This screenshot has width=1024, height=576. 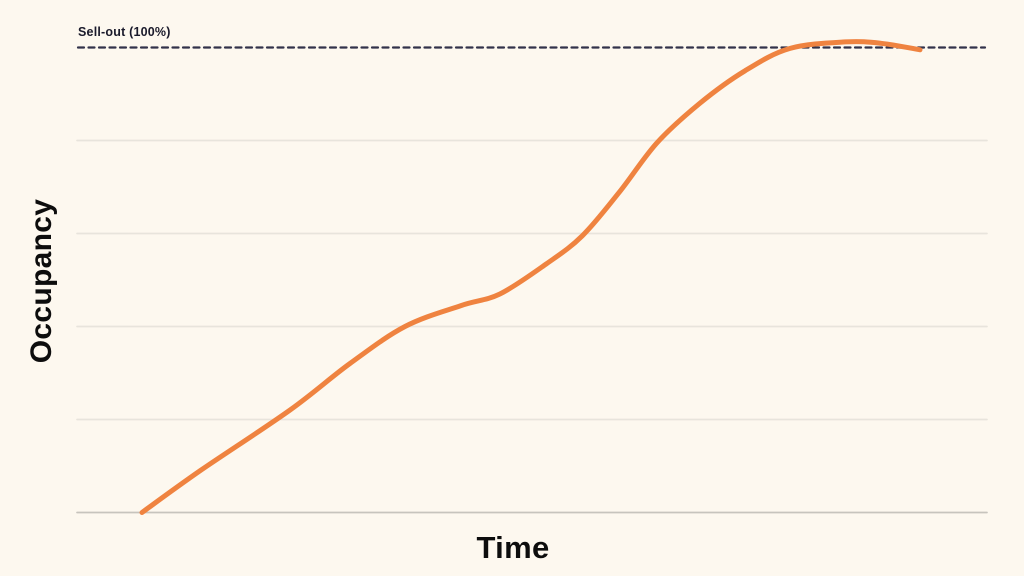 I want to click on x-axis-title: Time, so click(x=513, y=547).